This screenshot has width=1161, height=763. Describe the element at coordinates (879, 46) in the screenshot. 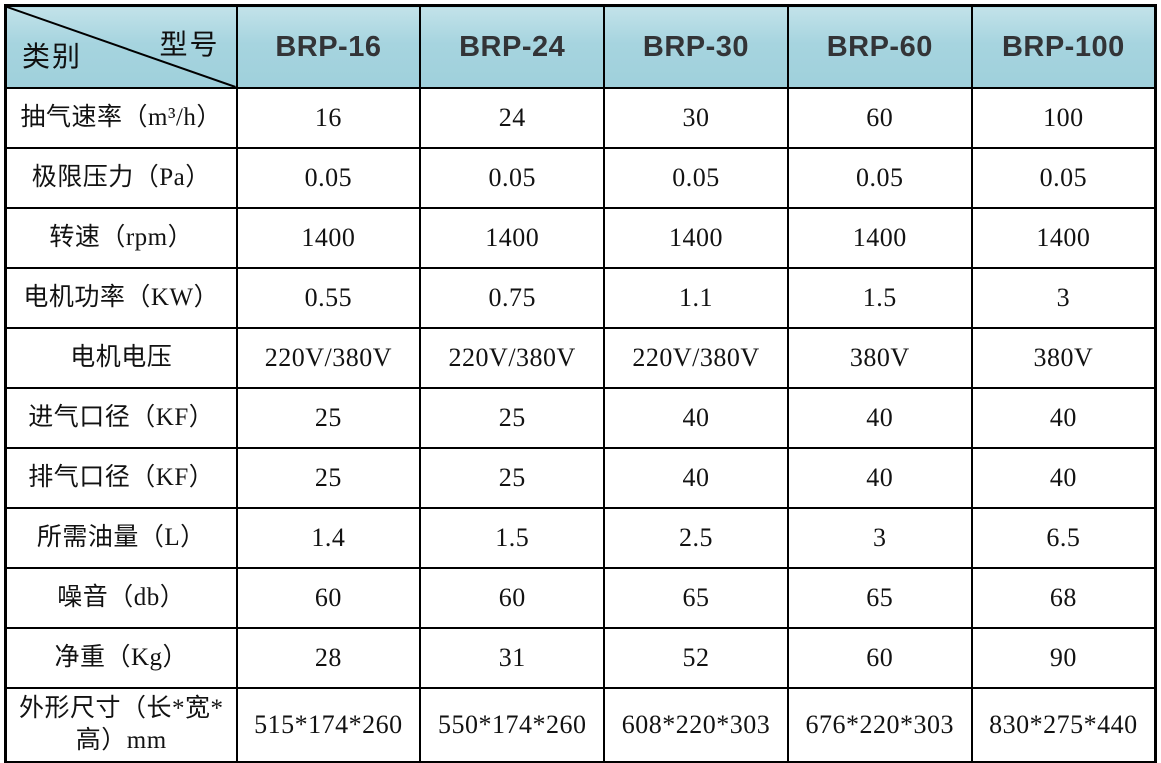

I see `column-header-brp60: BRP-60` at that location.